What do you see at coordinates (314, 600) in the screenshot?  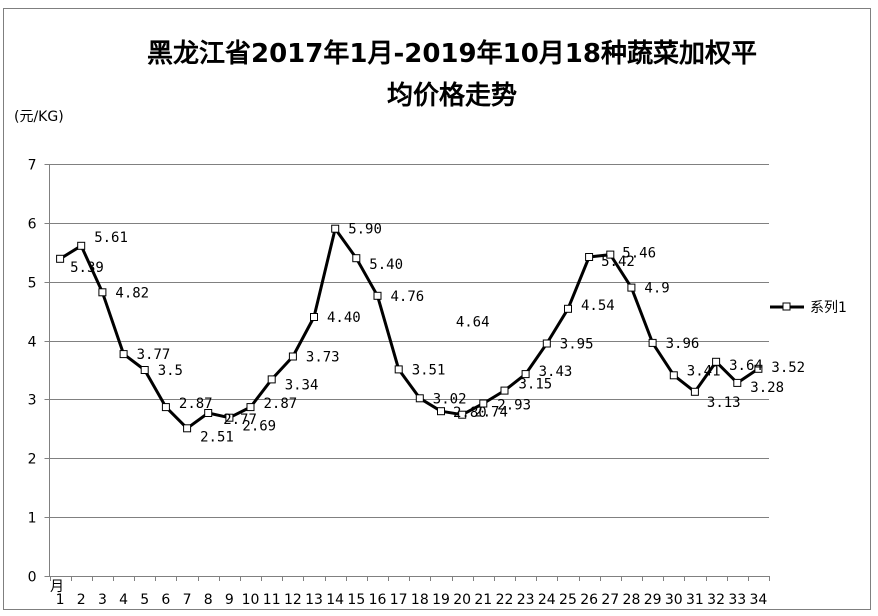 I see `x-tick-label: 13` at bounding box center [314, 600].